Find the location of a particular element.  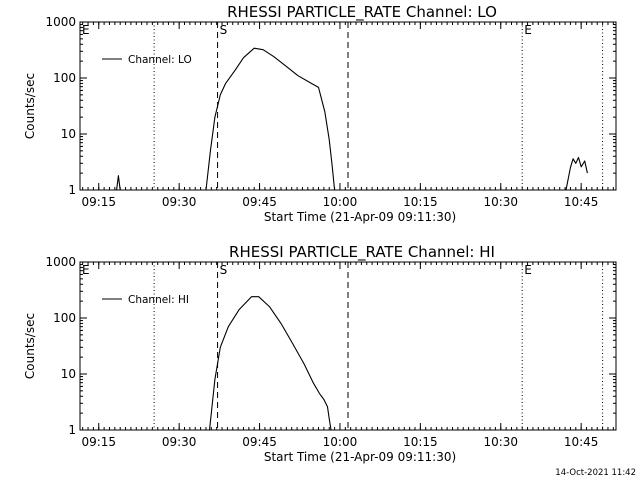

legend-entry: Channel: LO is located at coordinates (160, 60).